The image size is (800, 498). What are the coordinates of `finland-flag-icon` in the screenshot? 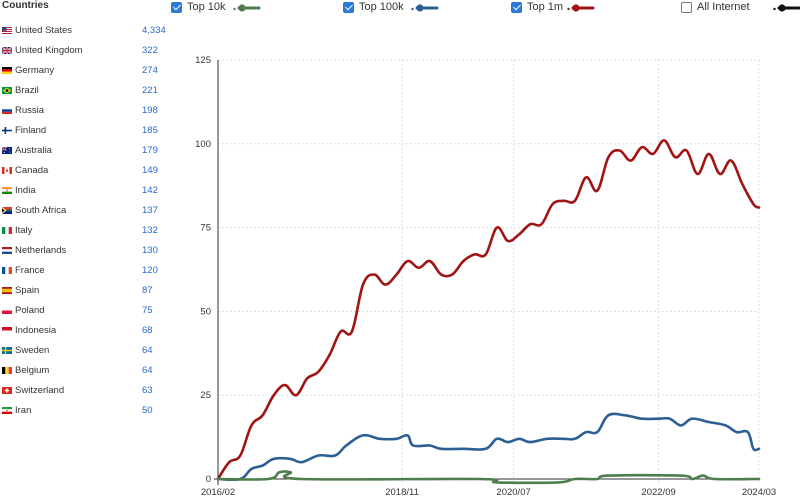 It's located at (7, 130).